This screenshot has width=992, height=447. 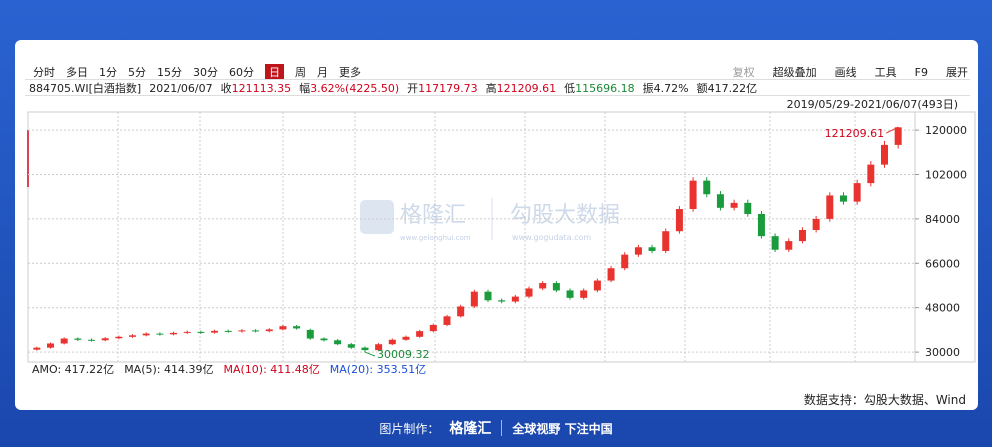 What do you see at coordinates (322, 72) in the screenshot?
I see `period-button: 月` at bounding box center [322, 72].